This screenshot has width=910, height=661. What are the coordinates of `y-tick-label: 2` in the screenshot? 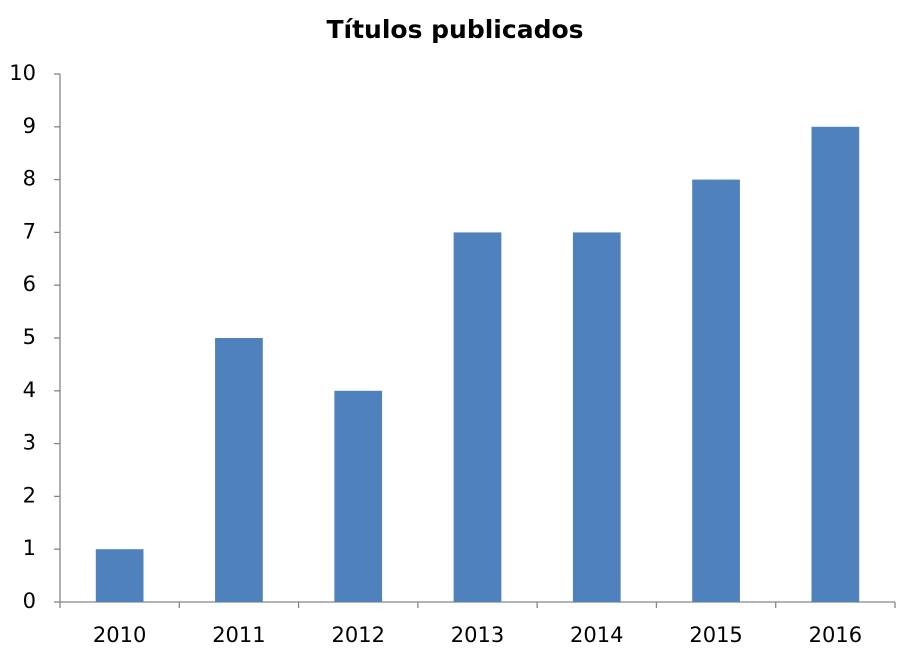 It's located at (29, 495).